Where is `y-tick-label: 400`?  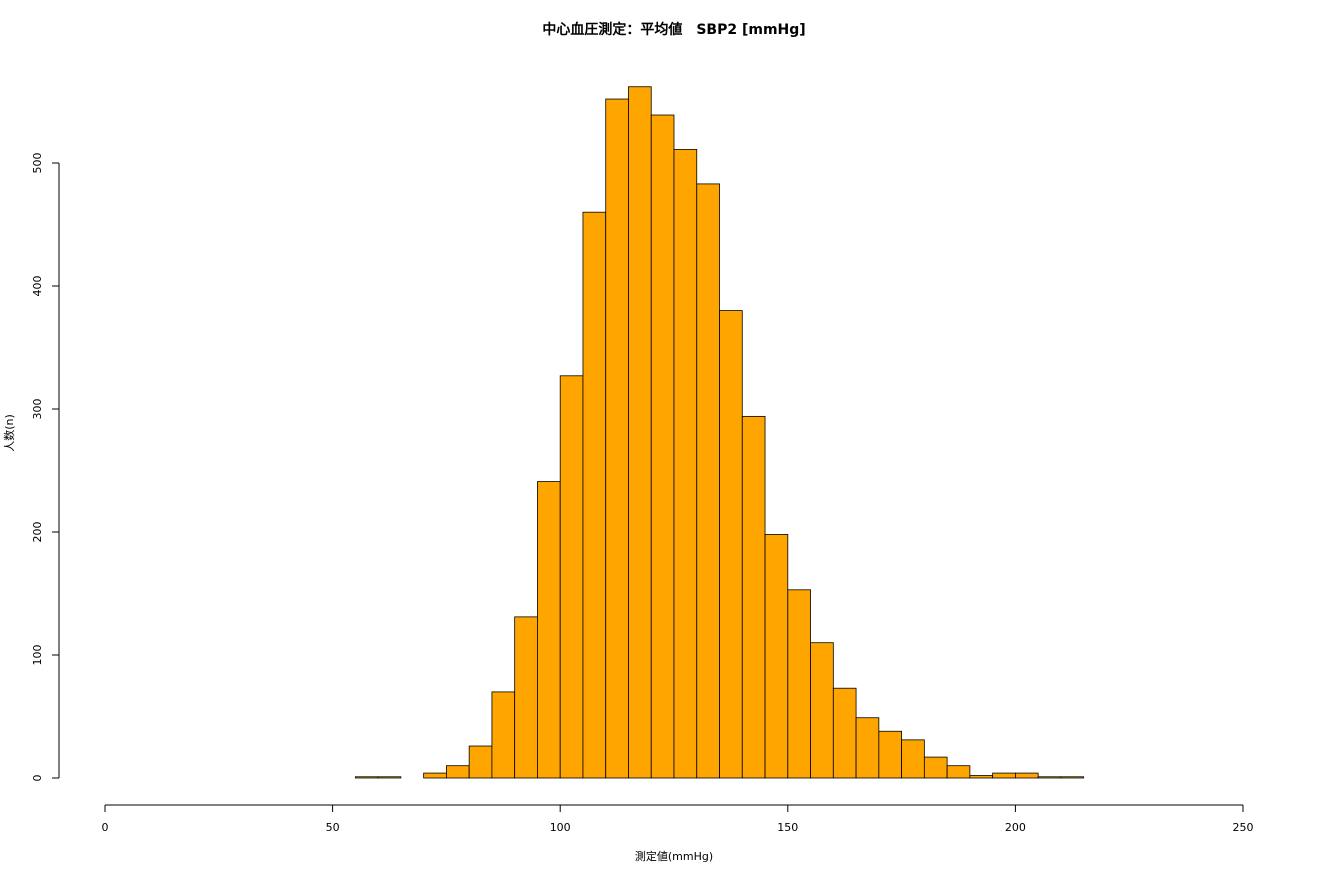 y-tick-label: 400 is located at coordinates (37, 286).